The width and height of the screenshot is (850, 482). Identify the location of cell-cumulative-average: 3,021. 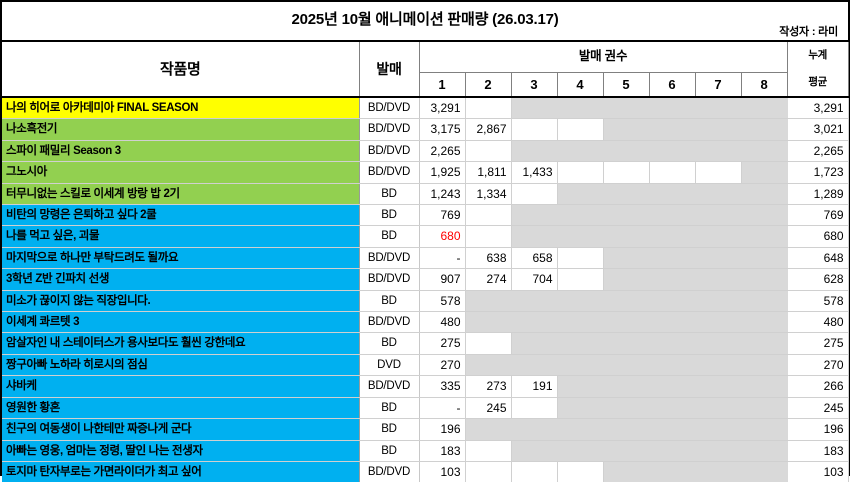
(817, 129).